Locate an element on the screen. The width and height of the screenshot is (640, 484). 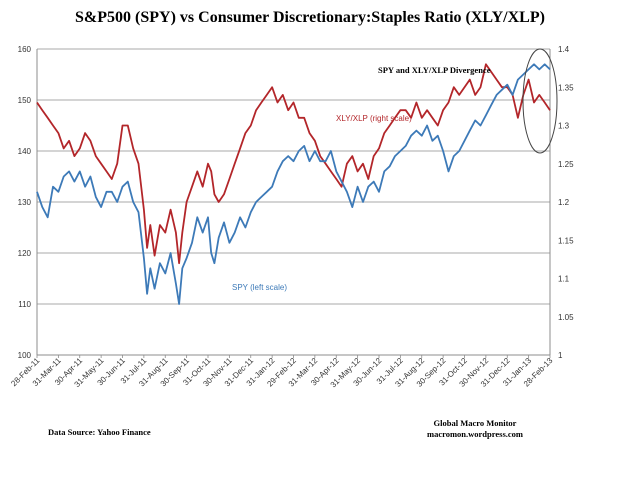
spy-series-label: SPY (left scale) is located at coordinates (259, 287).